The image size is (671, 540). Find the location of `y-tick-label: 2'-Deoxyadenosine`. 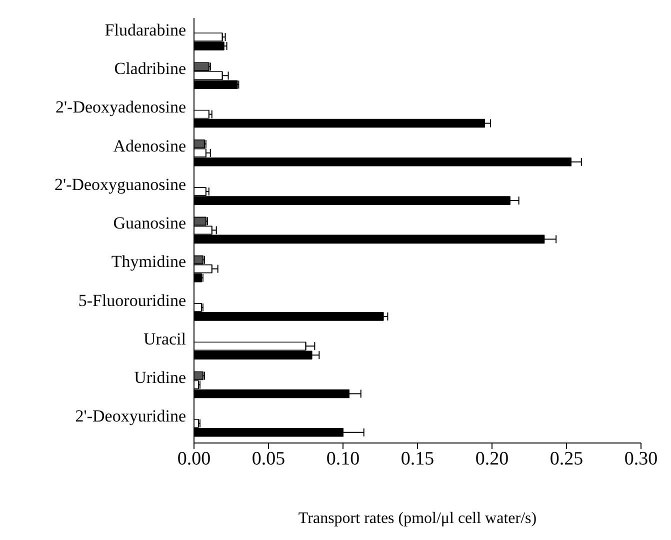

y-tick-label: 2'-Deoxyadenosine is located at coordinates (120, 107).